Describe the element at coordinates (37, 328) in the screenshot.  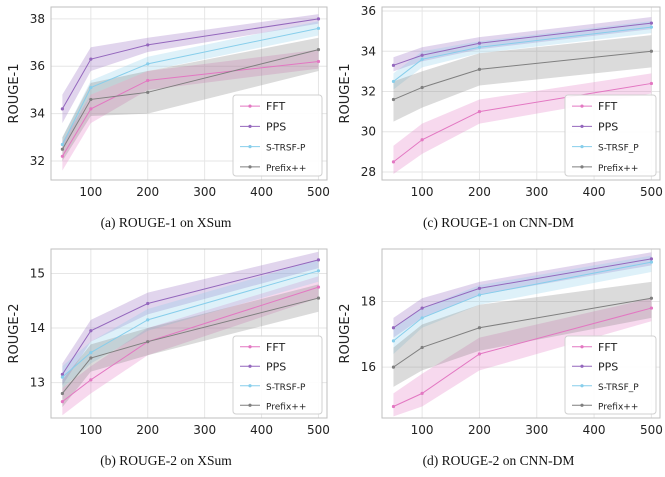
I see `y-tick-label: 14` at that location.